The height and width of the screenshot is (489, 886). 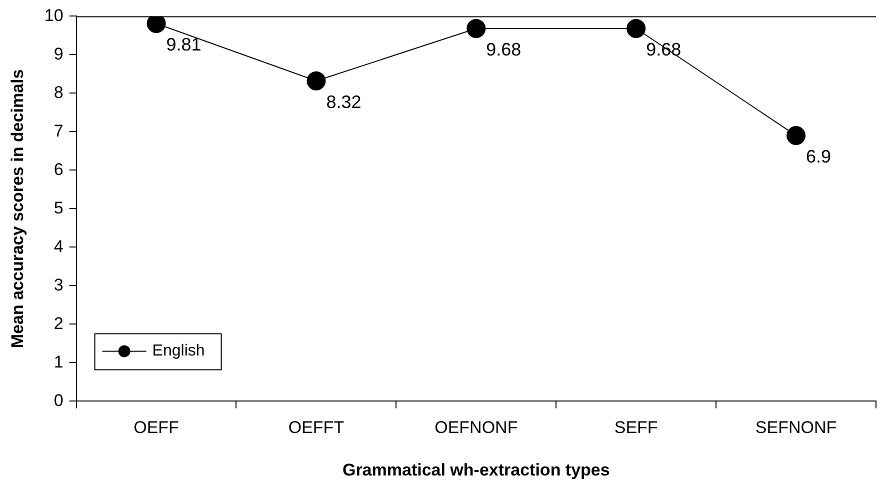 What do you see at coordinates (54, 15) in the screenshot?
I see `y-tick-label: 10` at bounding box center [54, 15].